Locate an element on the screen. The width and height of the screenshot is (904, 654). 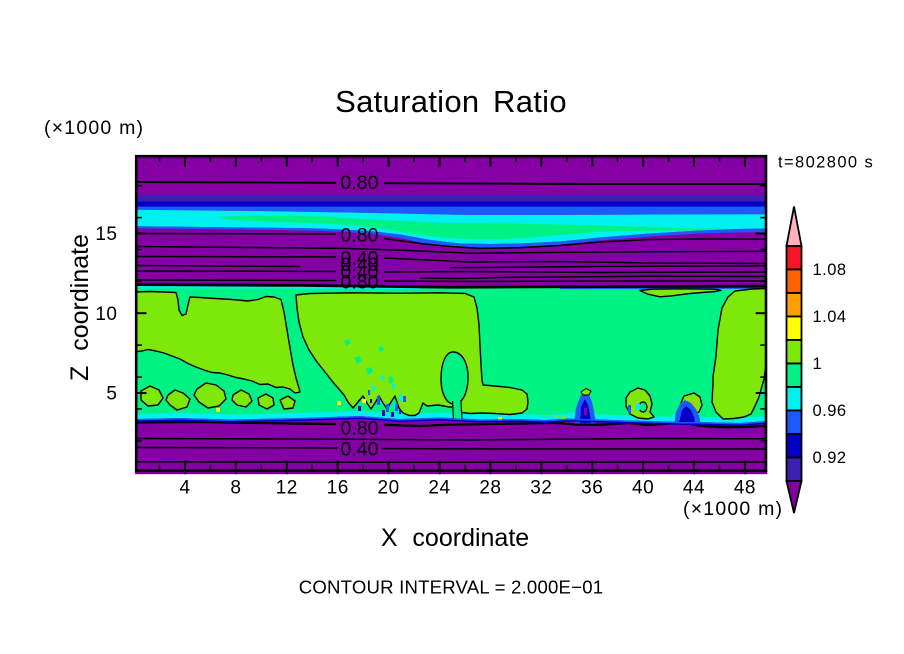
svg-text: X coordinate is located at coordinates (455, 538).